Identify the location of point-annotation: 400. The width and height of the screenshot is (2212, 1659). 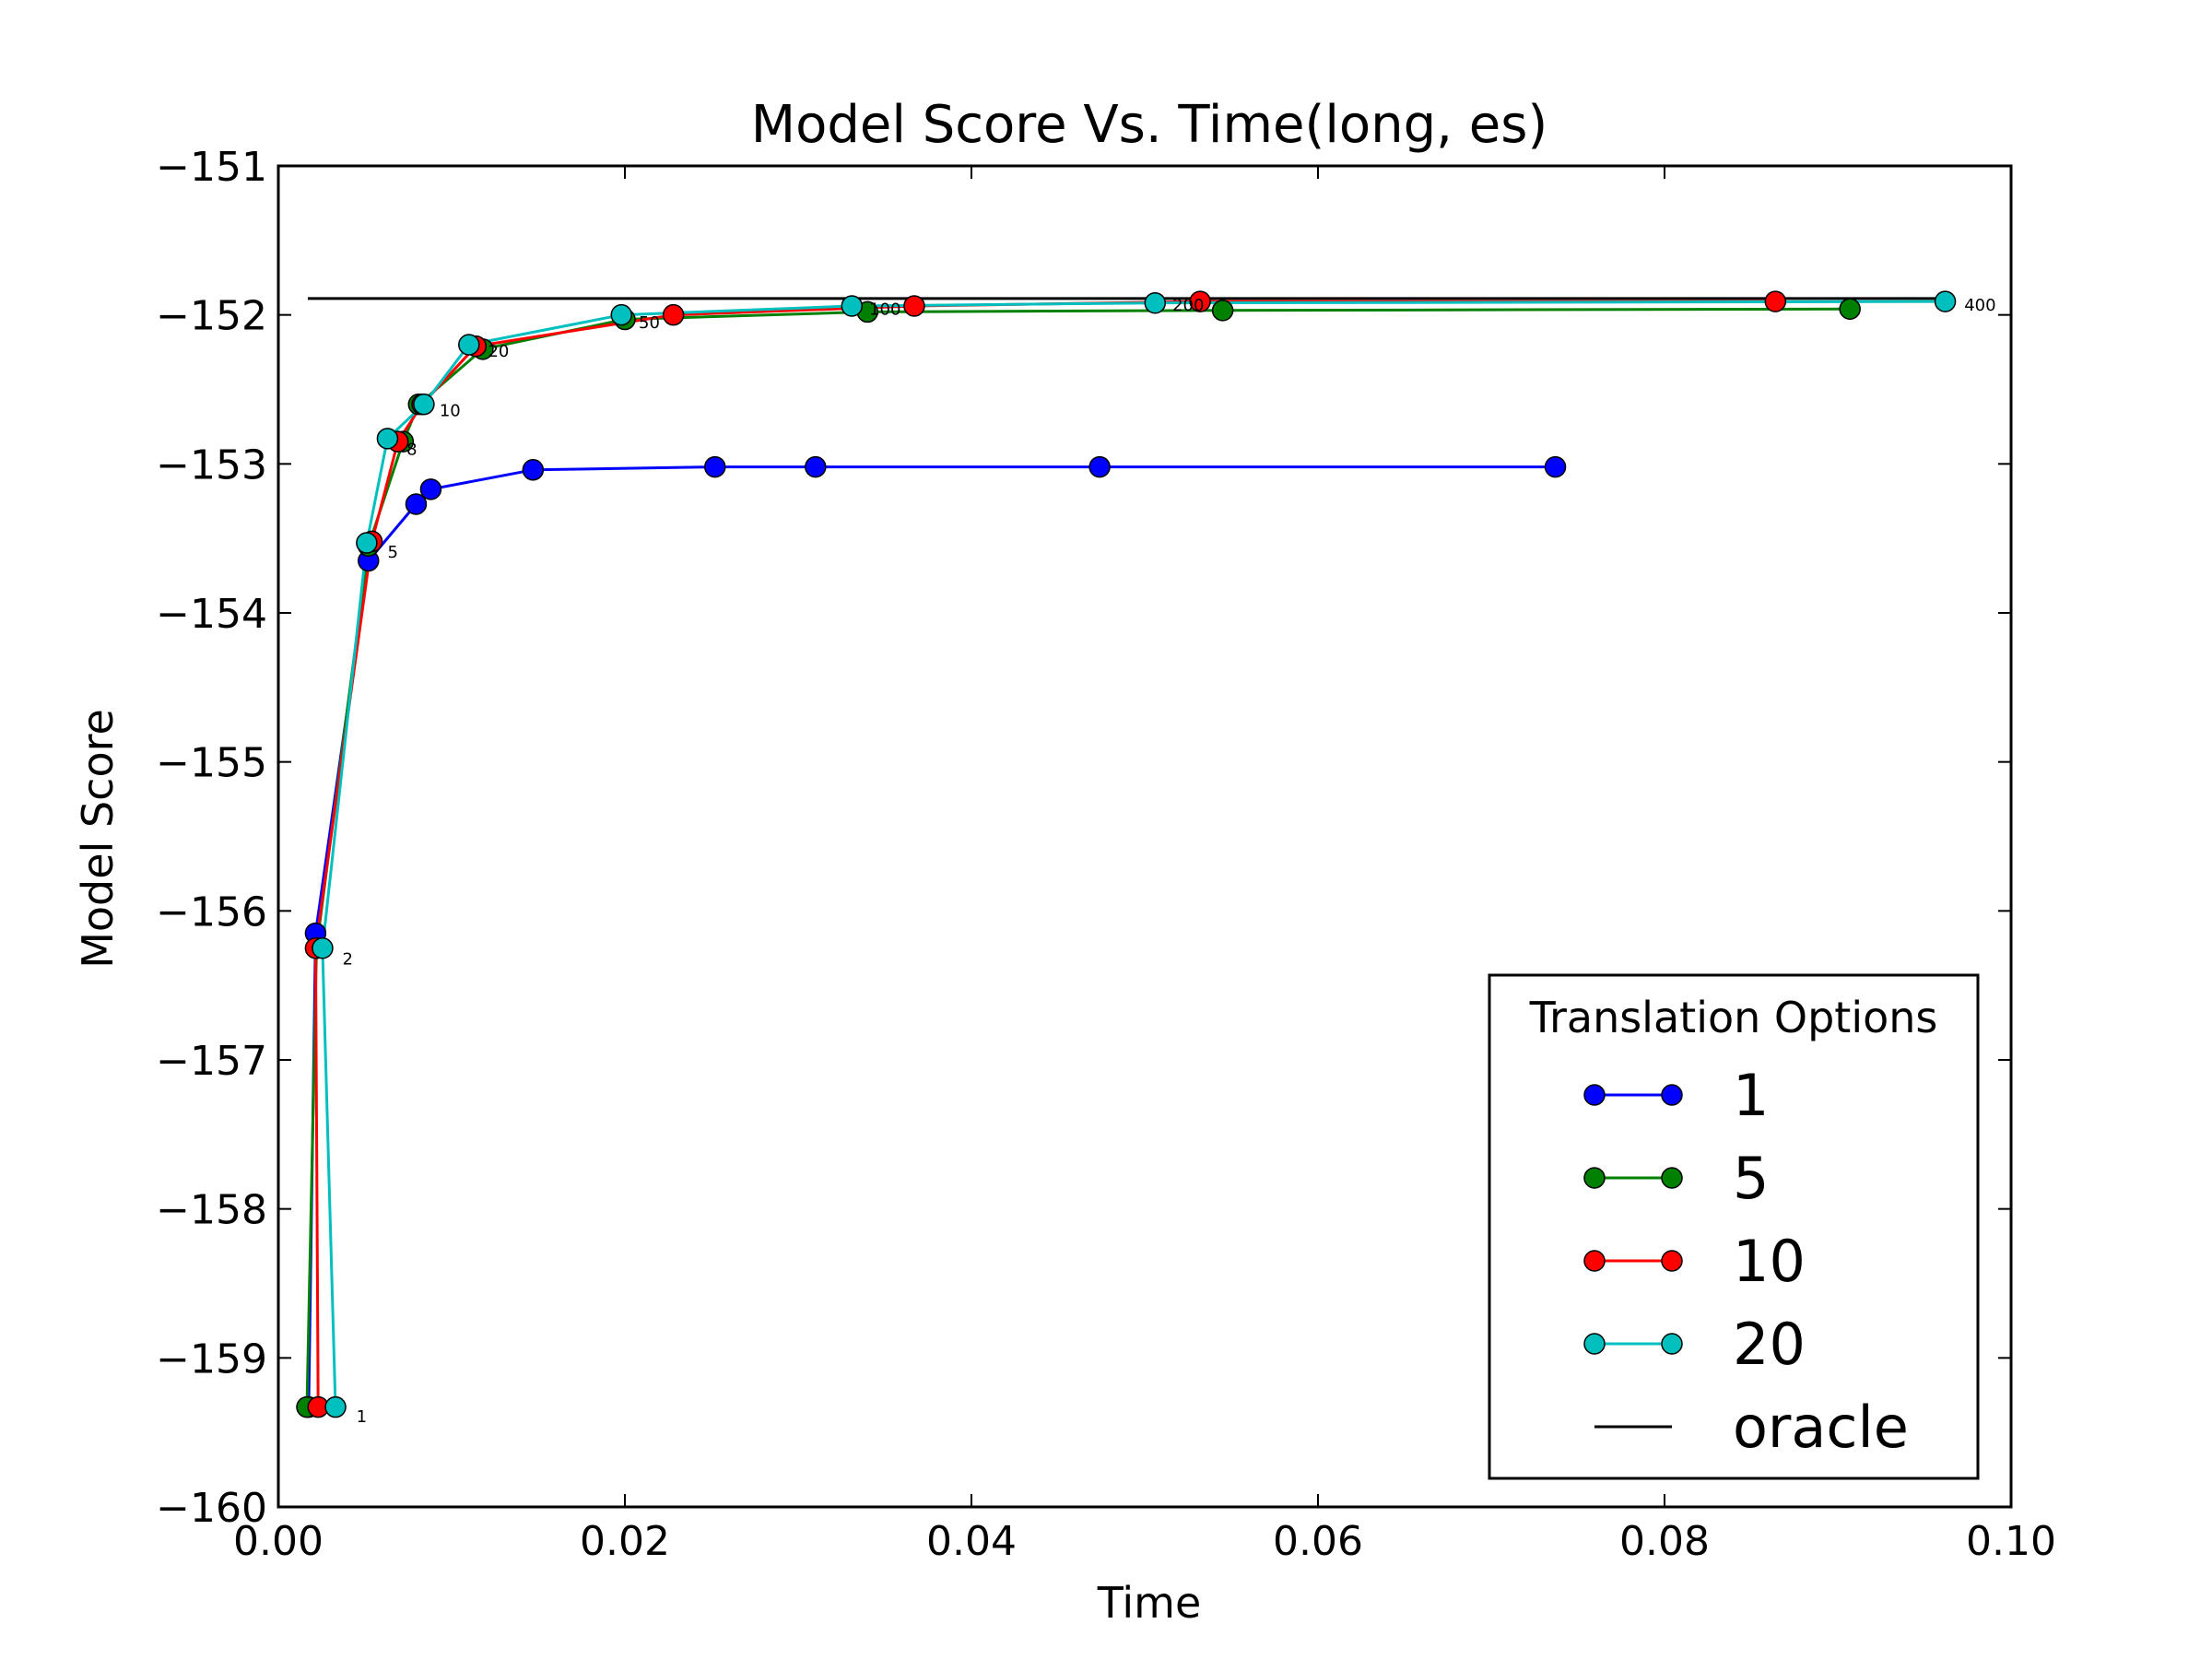
(1979, 305).